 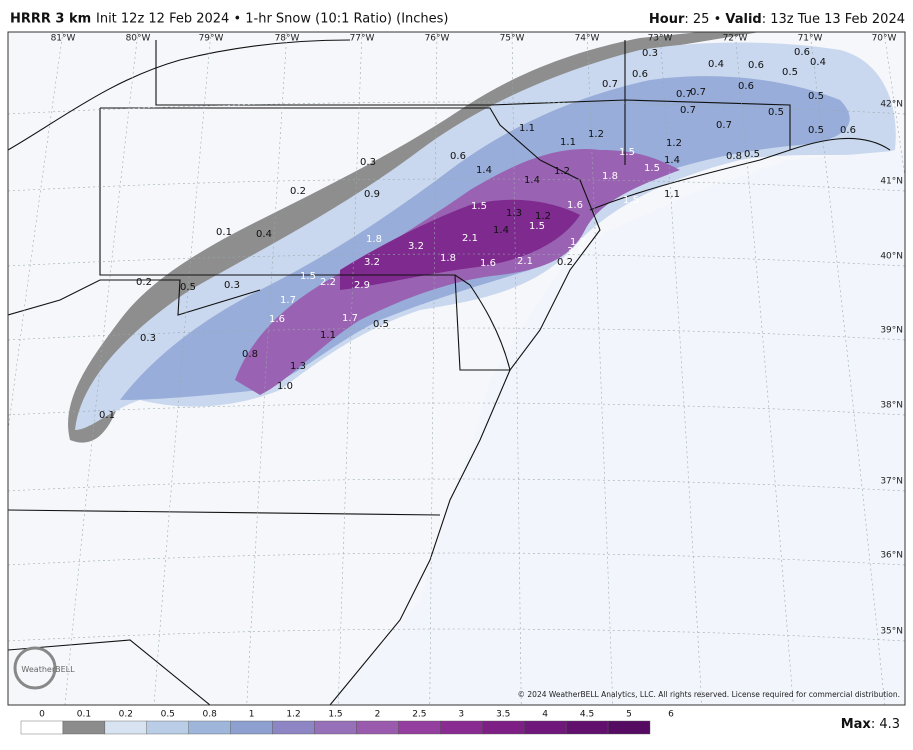 I want to click on colorbar-label: 2, so click(x=378, y=715).